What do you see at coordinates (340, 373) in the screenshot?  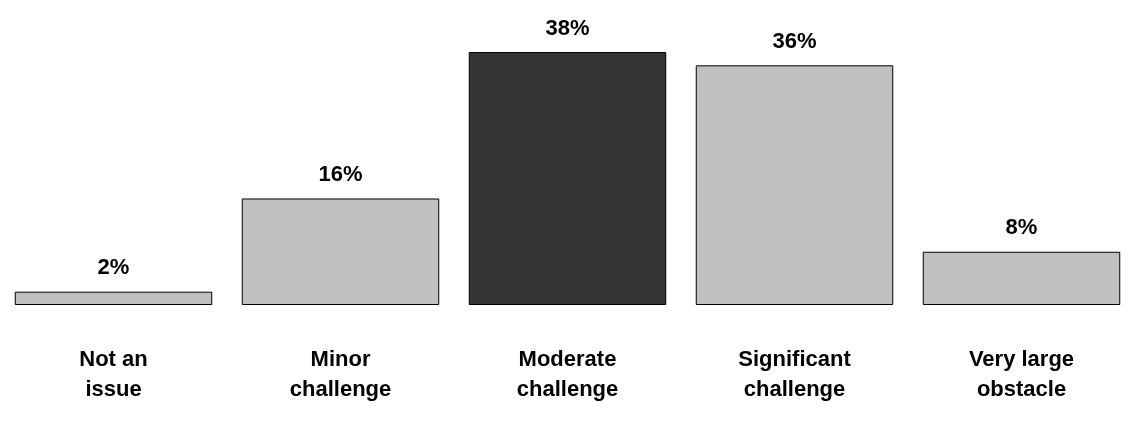 I see `x-tick-label: Minor challenge` at bounding box center [340, 373].